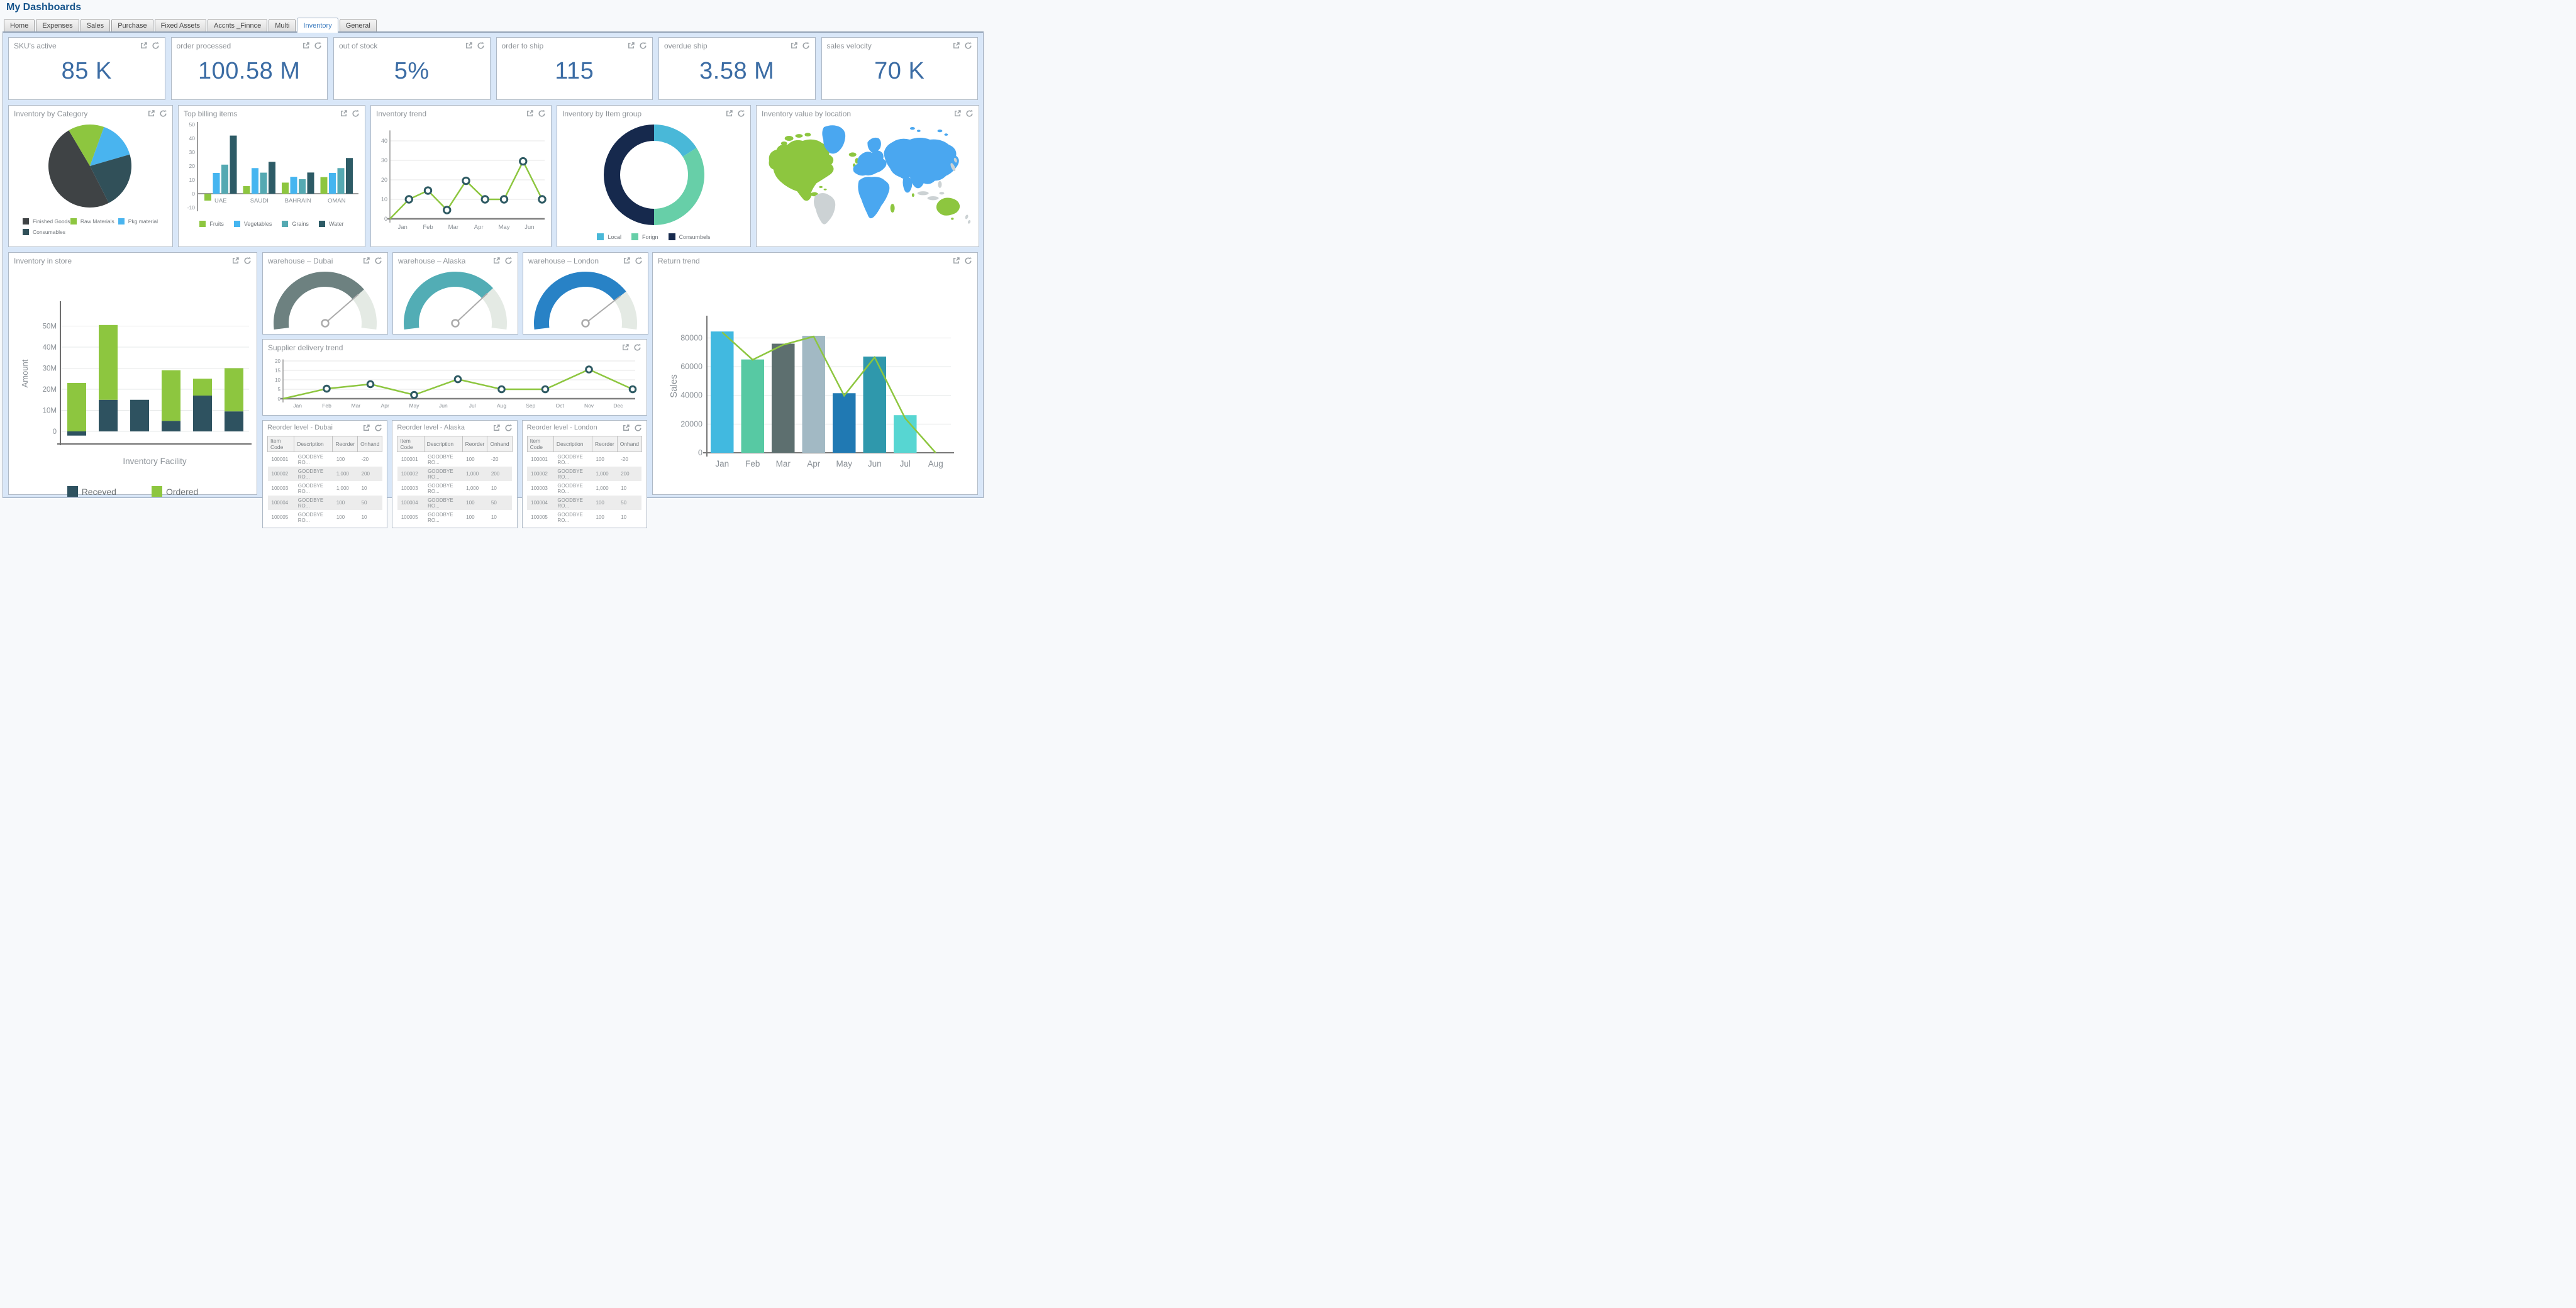 The width and height of the screenshot is (2576, 1308). I want to click on bar-saudi-fruits, so click(246, 190).